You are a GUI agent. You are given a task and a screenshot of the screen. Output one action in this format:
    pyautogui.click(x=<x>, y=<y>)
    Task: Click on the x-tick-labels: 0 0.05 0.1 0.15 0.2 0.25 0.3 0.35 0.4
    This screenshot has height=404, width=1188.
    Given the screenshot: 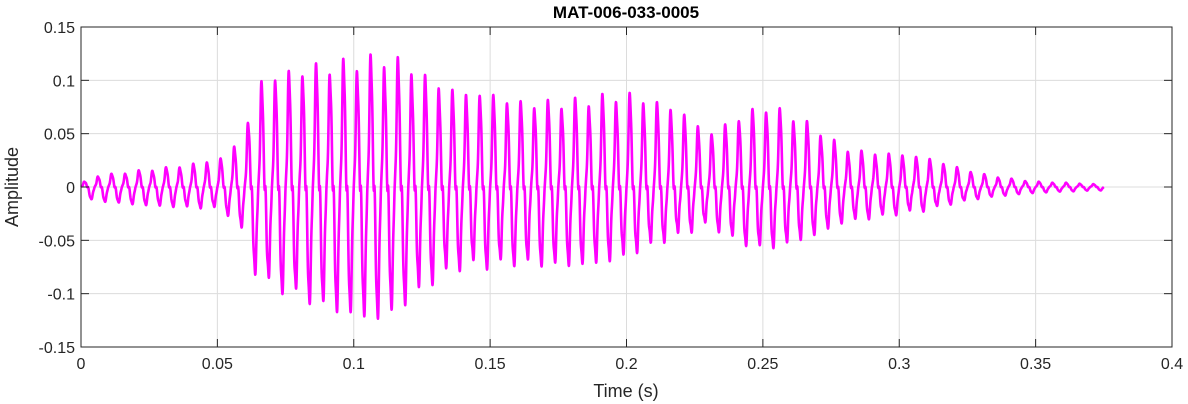 What is the action you would take?
    pyautogui.click(x=630, y=364)
    